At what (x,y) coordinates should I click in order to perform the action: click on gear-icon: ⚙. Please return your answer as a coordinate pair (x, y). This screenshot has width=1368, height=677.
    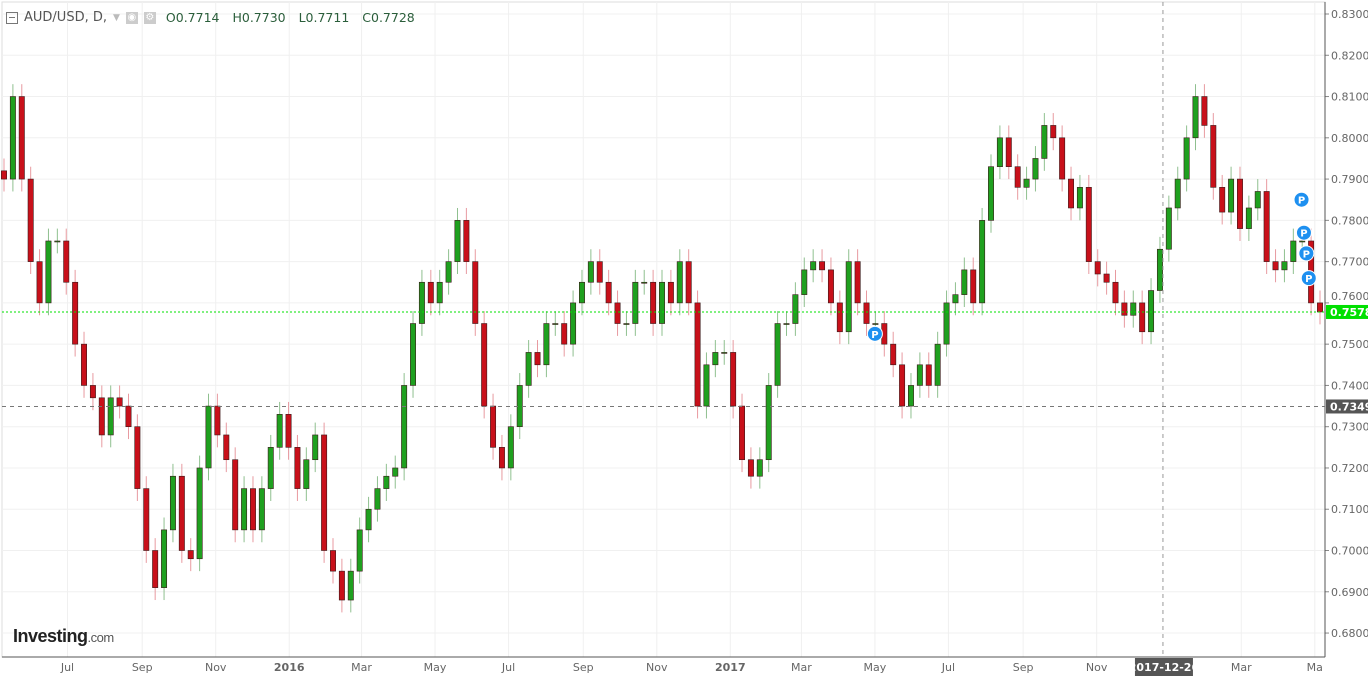
    Looking at the image, I should click on (149, 17).